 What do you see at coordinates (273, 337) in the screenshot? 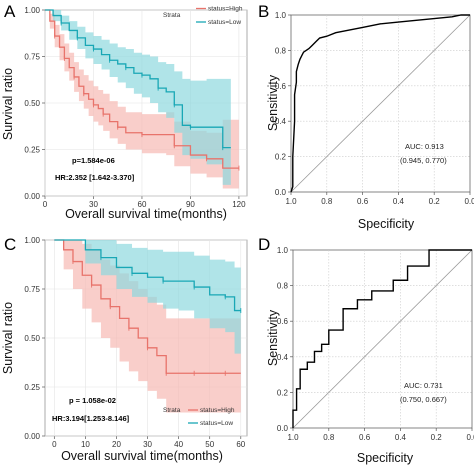
I see `panel-d-y-title: Sensitivity` at bounding box center [273, 337].